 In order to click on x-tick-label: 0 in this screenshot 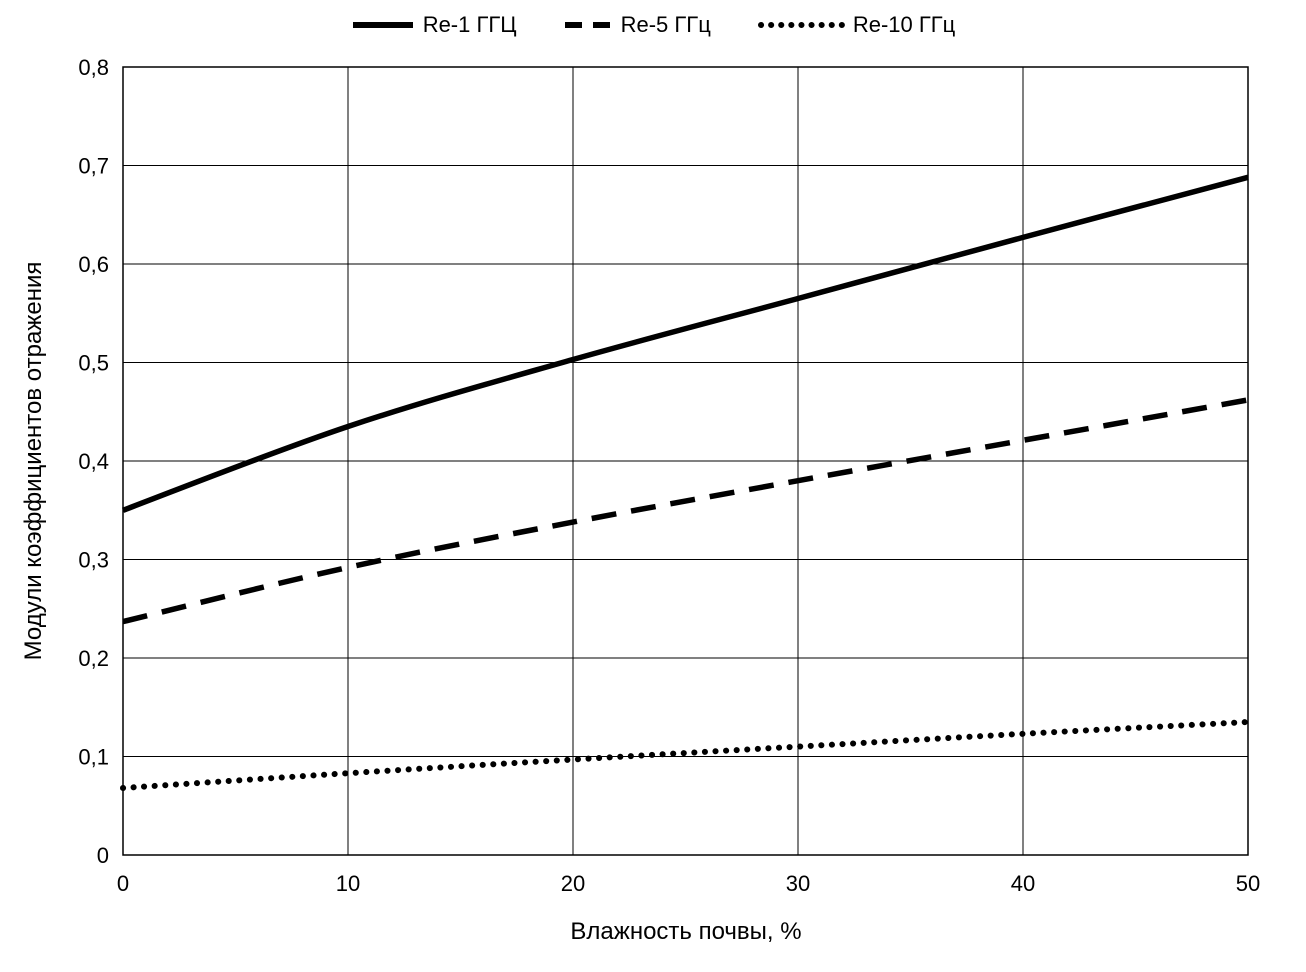, I will do `click(123, 883)`.